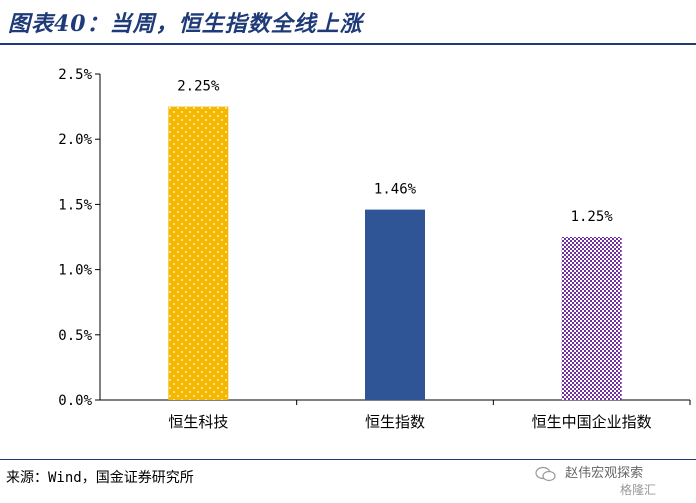  What do you see at coordinates (100, 478) in the screenshot?
I see `source-note: 来源：Wind，国金证券研究所` at bounding box center [100, 478].